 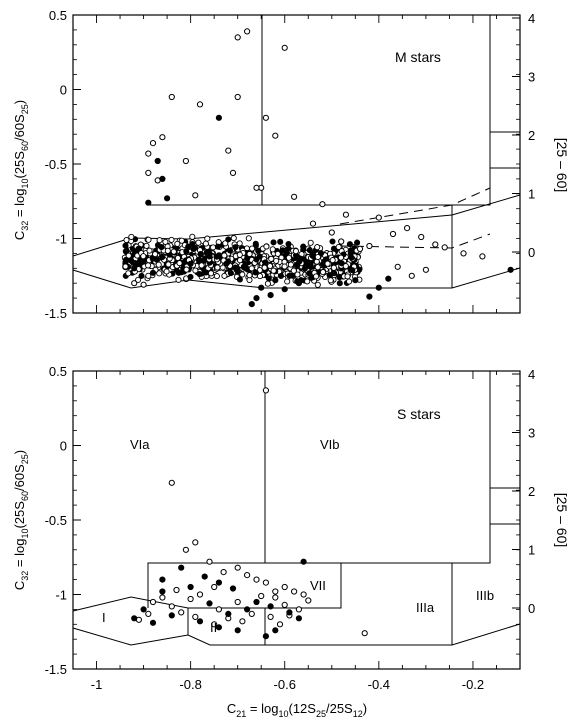 I want to click on top-boundary-lower, so click(x=296, y=278).